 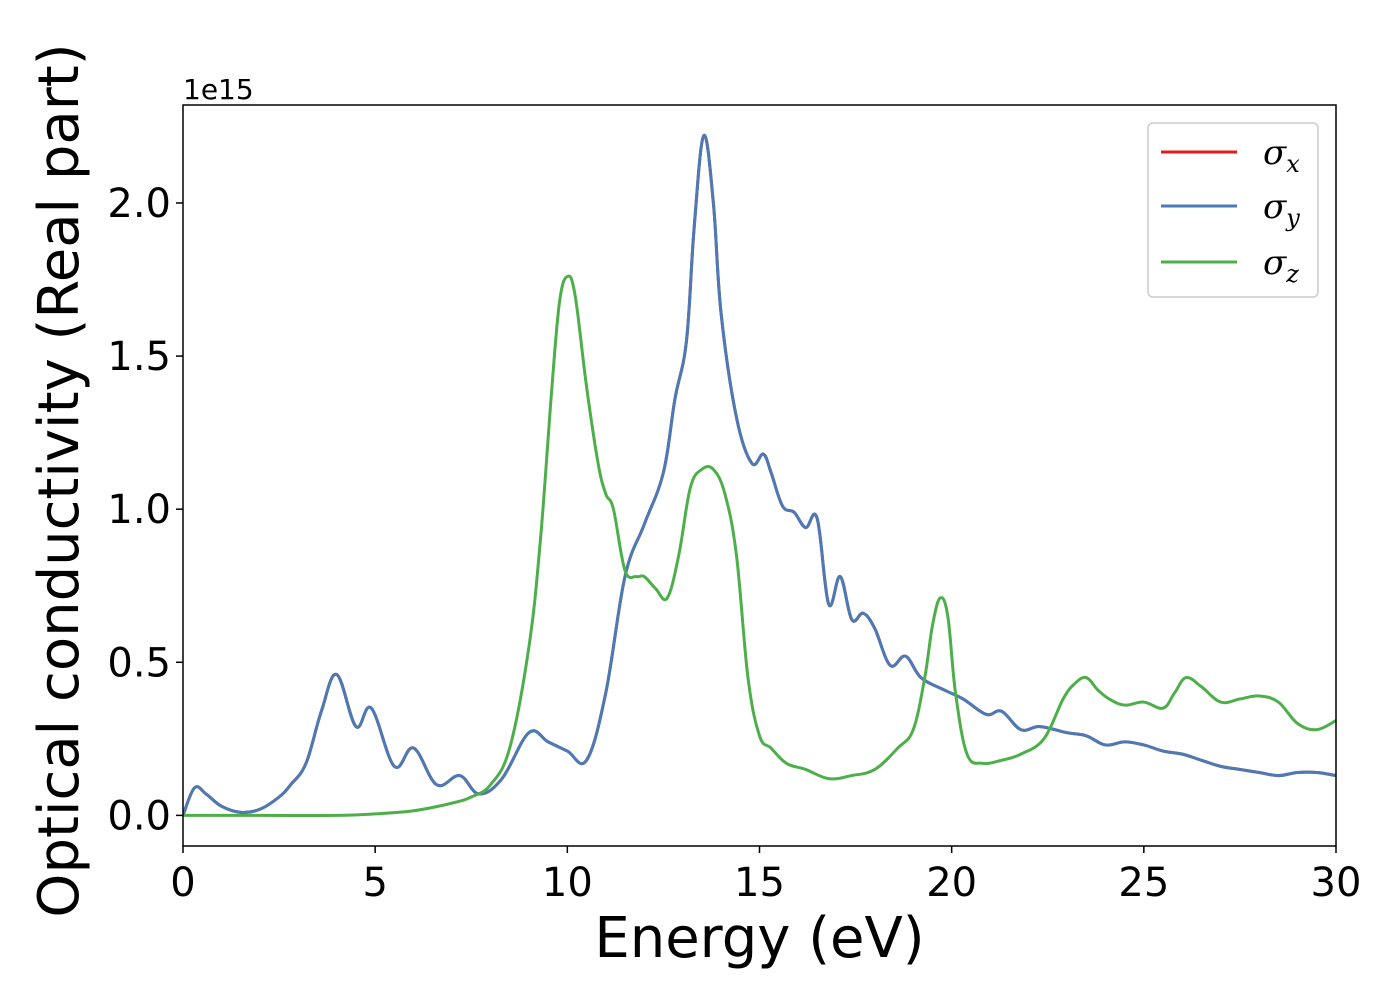 I want to click on legend-label-x: σx, so click(x=1281, y=155).